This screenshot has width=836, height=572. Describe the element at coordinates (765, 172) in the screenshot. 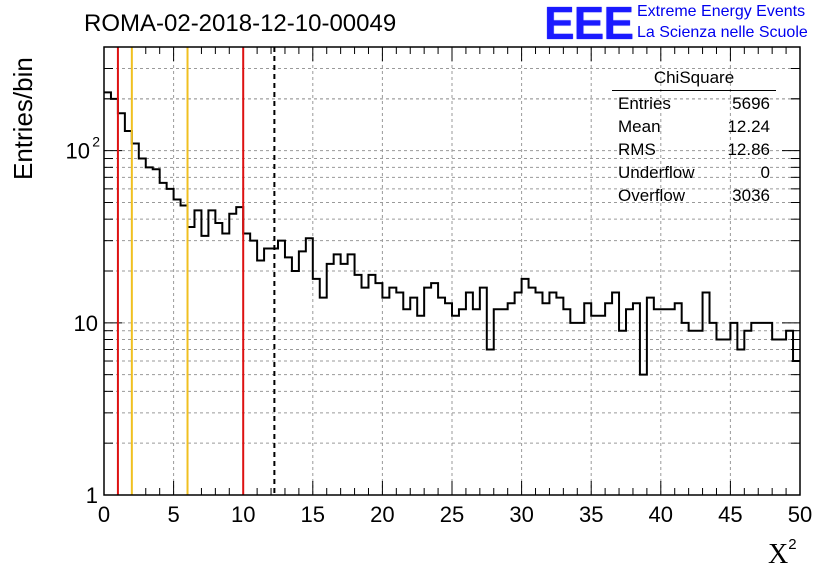

I see `stats-value: 0` at that location.